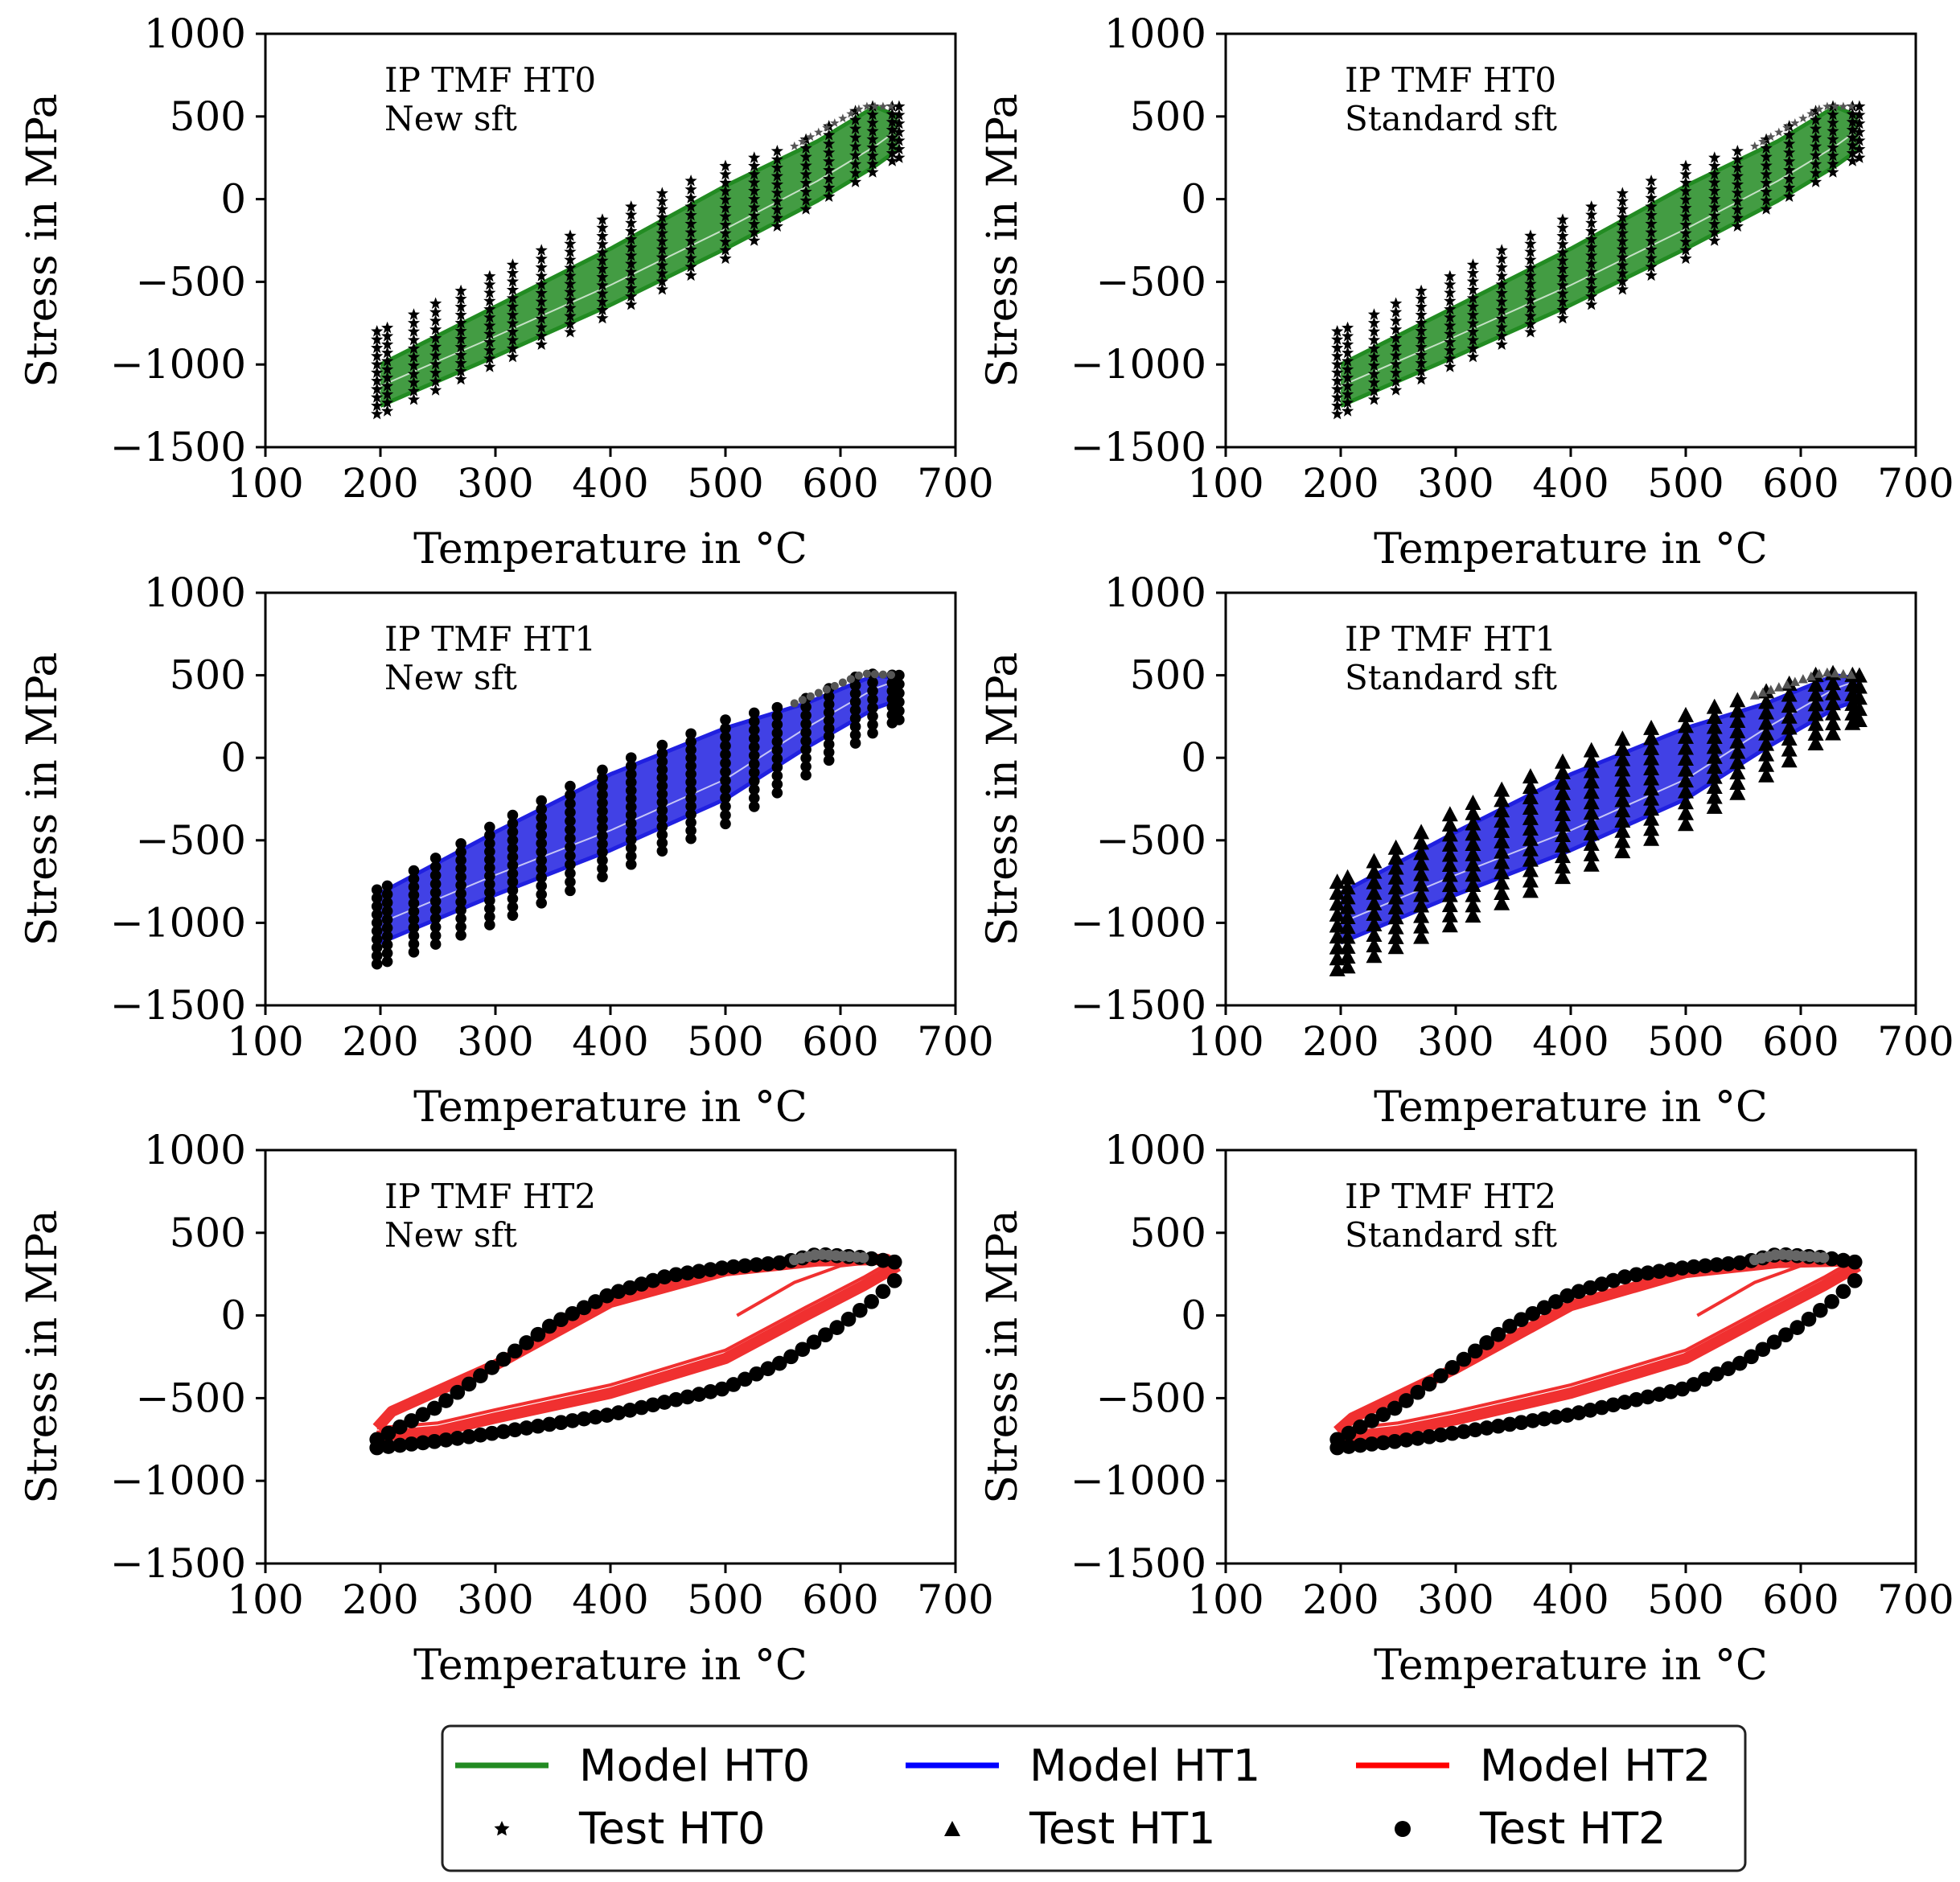 This screenshot has width=1960, height=1882. What do you see at coordinates (671, 1829) in the screenshot?
I see `legend-label-test-ht0: Test HT0` at bounding box center [671, 1829].